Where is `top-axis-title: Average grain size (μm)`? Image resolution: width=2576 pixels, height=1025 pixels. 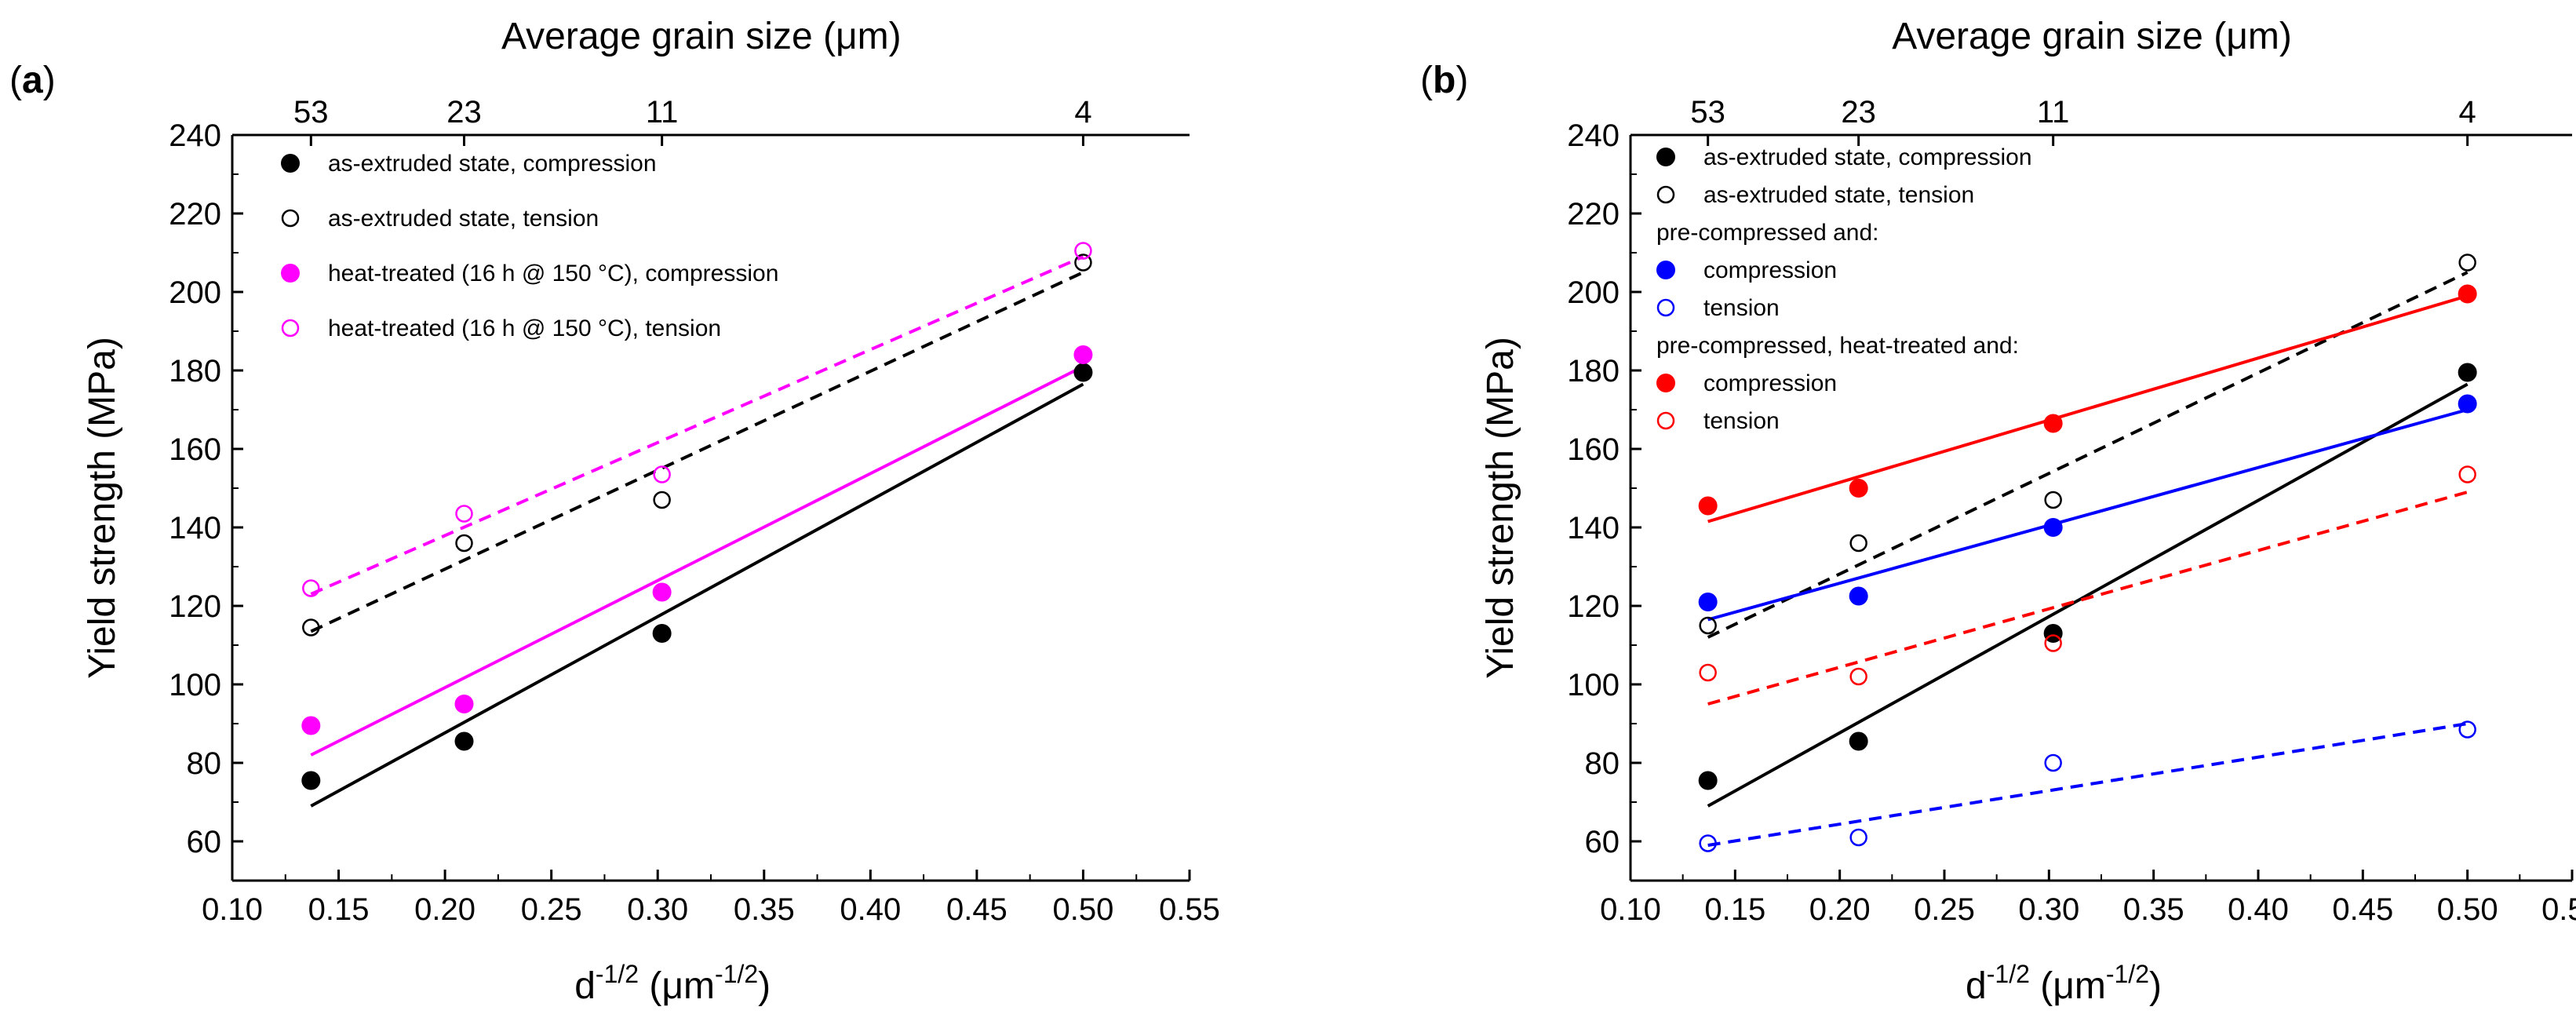 top-axis-title: Average grain size (μm) is located at coordinates (2092, 36).